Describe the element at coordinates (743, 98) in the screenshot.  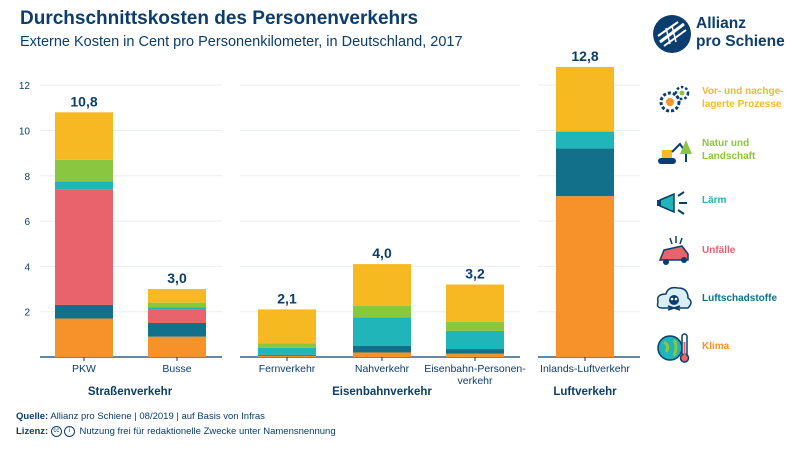
I see `legend-label: Vor- und nachge-lagerte Prozesse` at that location.